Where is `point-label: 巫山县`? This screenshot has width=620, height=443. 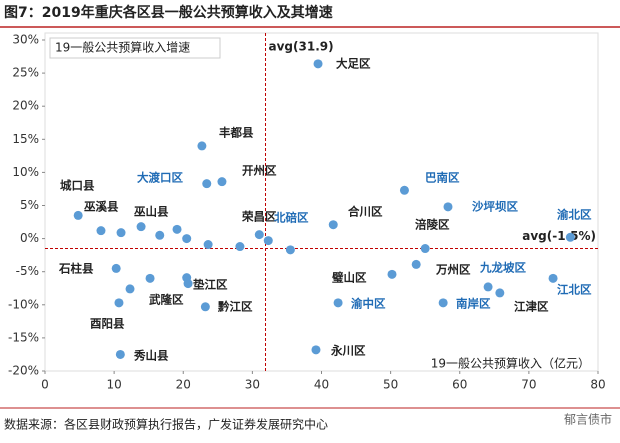 point-label: 巫山县 is located at coordinates (151, 212).